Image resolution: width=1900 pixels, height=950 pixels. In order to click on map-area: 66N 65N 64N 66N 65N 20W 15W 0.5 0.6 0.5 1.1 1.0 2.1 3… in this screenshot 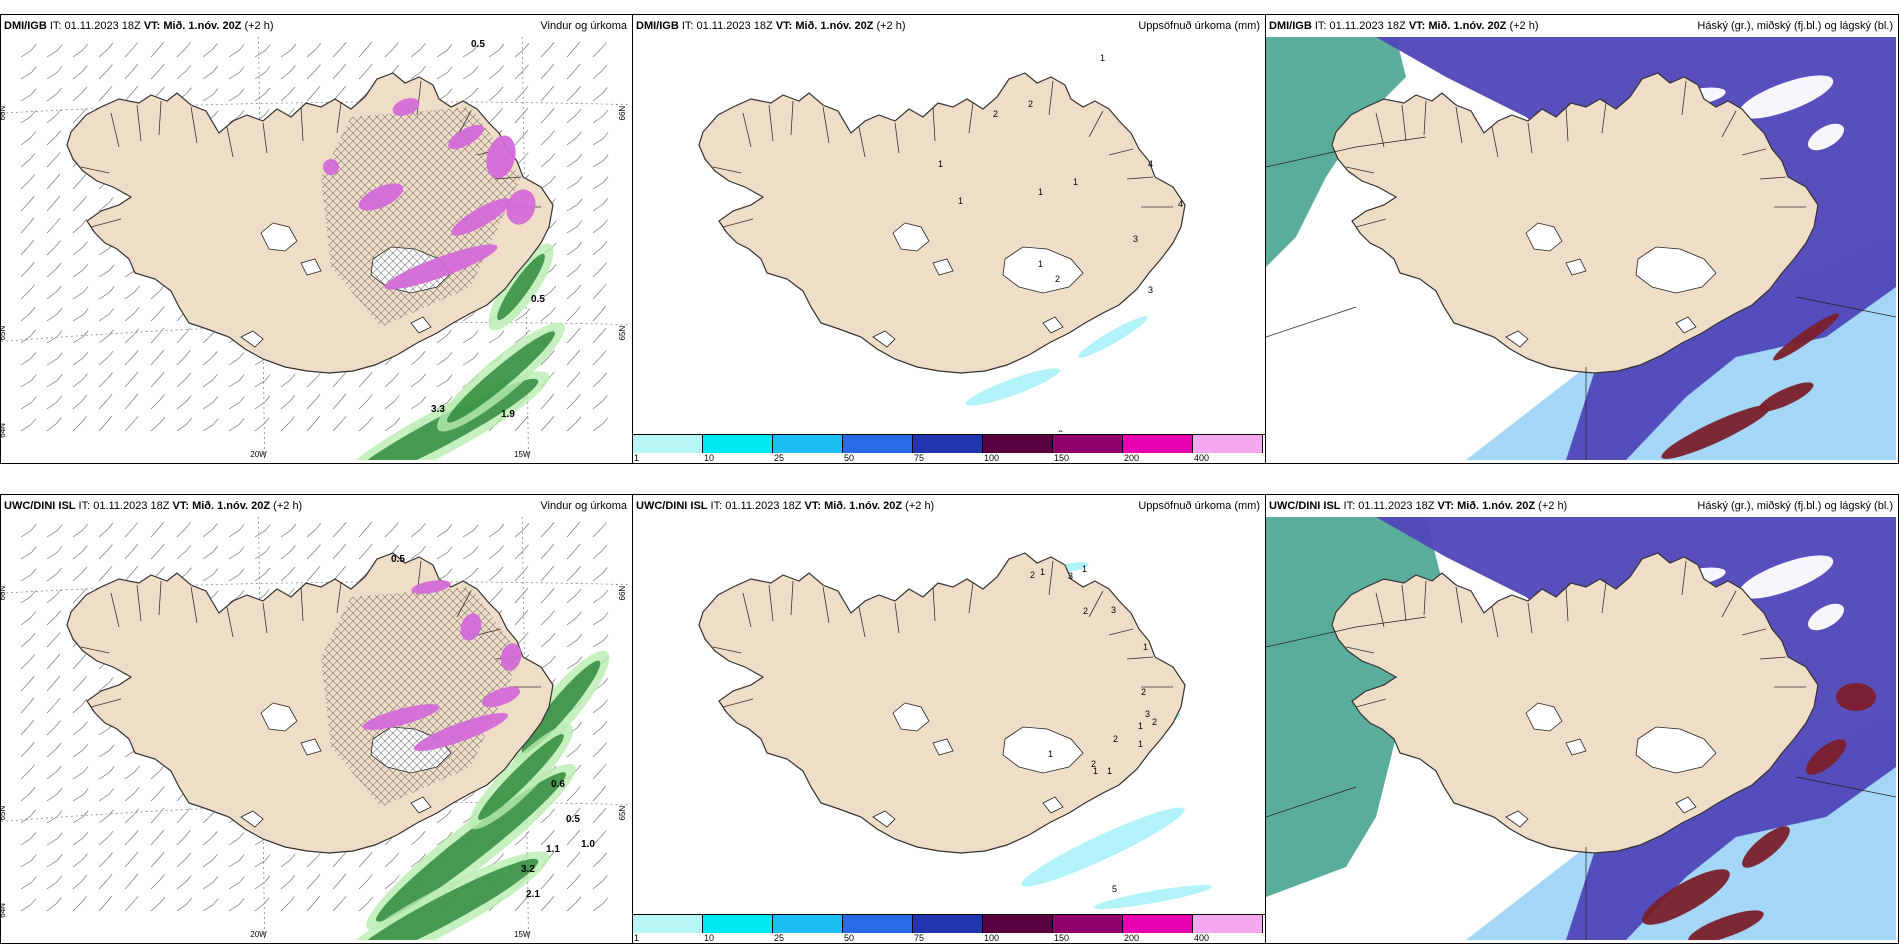, I will do `click(316, 729)`.